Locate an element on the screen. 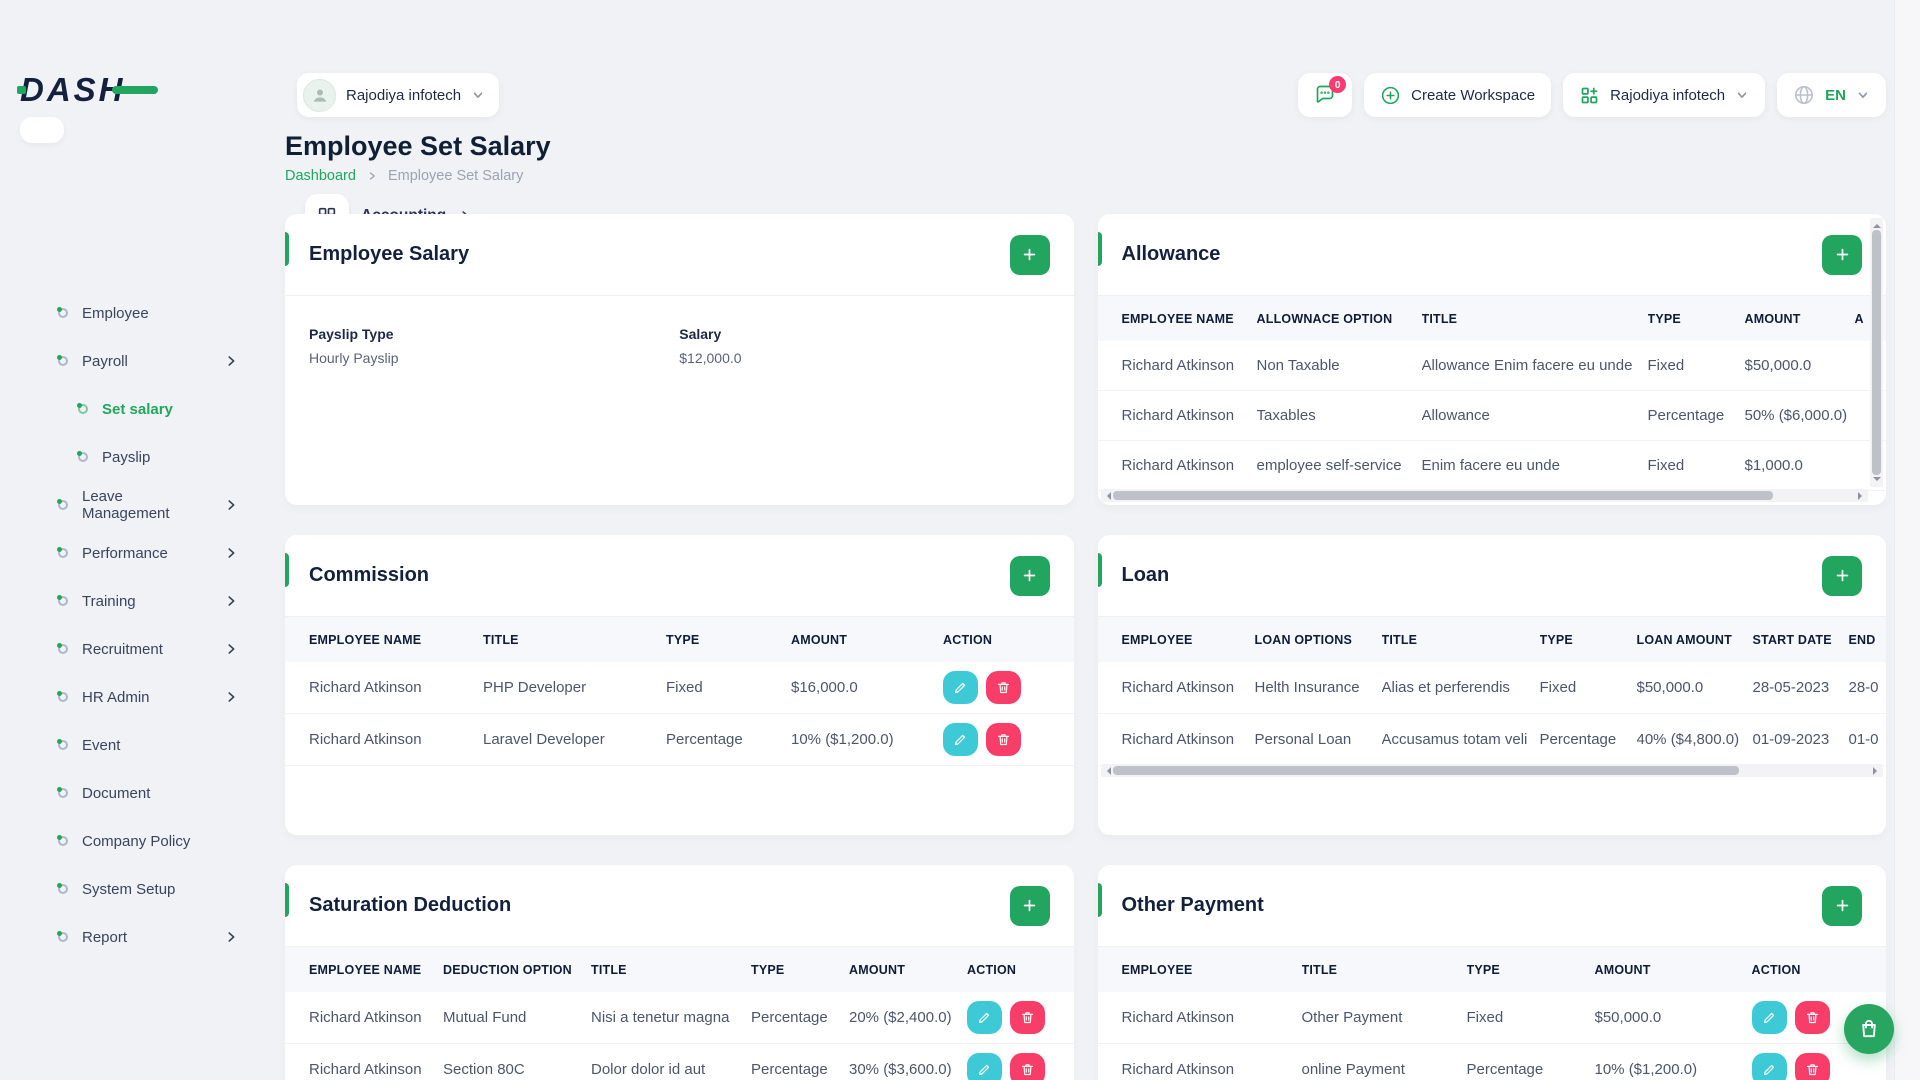 The height and width of the screenshot is (1080, 1920). sidebar-item-recruitment: Recruitment is located at coordinates (129, 649).